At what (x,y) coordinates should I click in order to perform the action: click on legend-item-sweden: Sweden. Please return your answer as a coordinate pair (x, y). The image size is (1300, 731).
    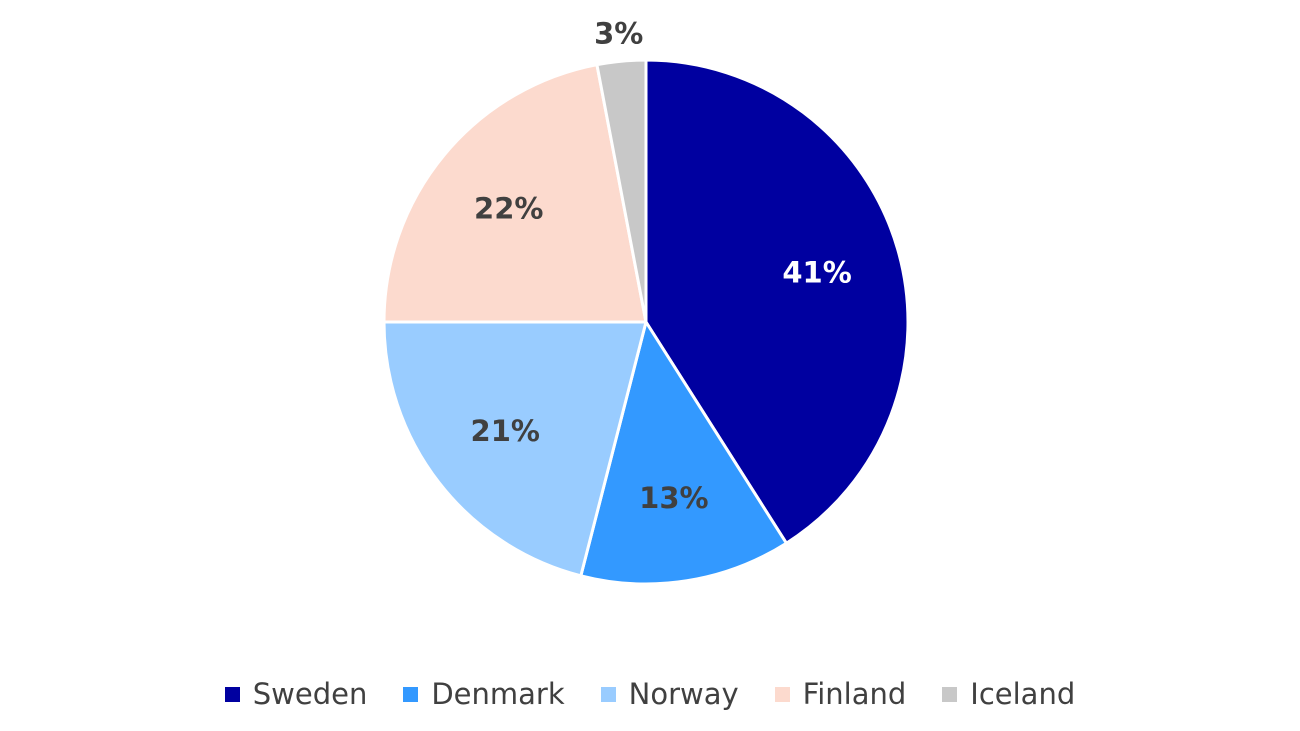
    Looking at the image, I should click on (296, 693).